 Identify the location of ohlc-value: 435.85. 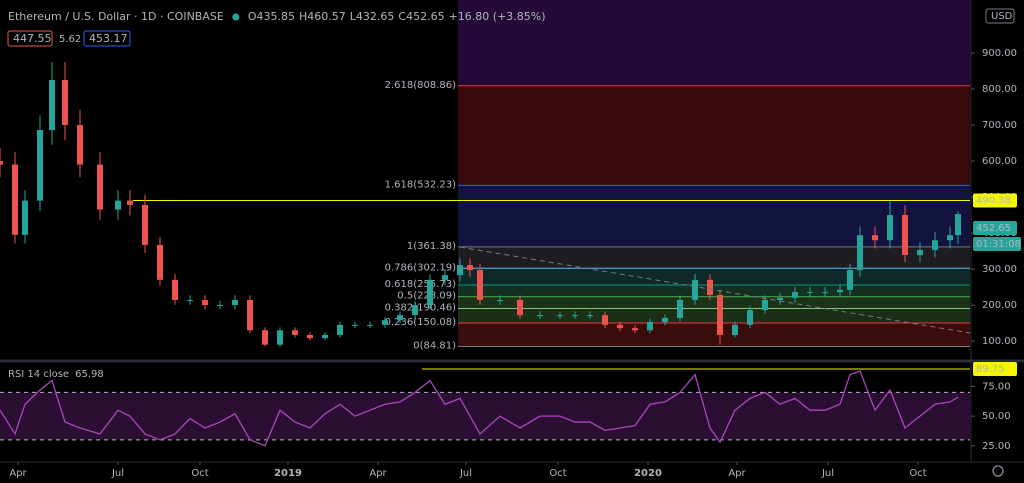
(275, 16).